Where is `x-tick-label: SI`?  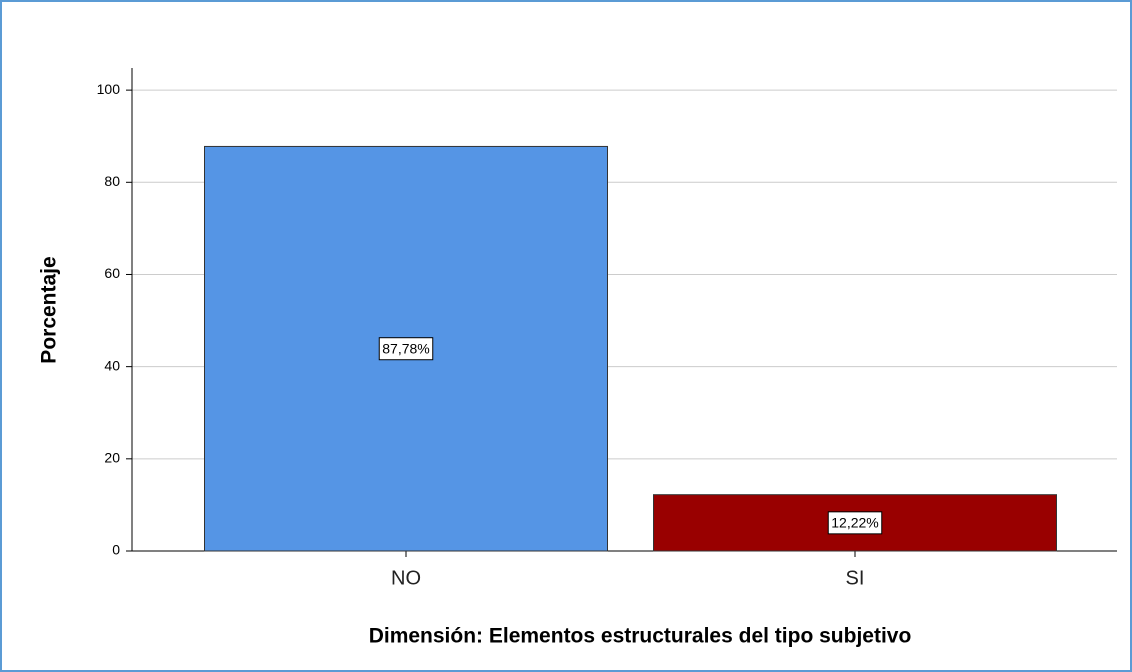
x-tick-label: SI is located at coordinates (855, 578).